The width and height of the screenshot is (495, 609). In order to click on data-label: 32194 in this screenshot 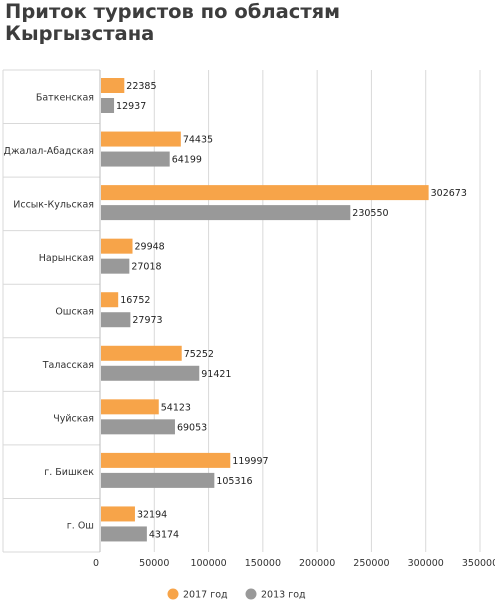, I will do `click(152, 514)`.